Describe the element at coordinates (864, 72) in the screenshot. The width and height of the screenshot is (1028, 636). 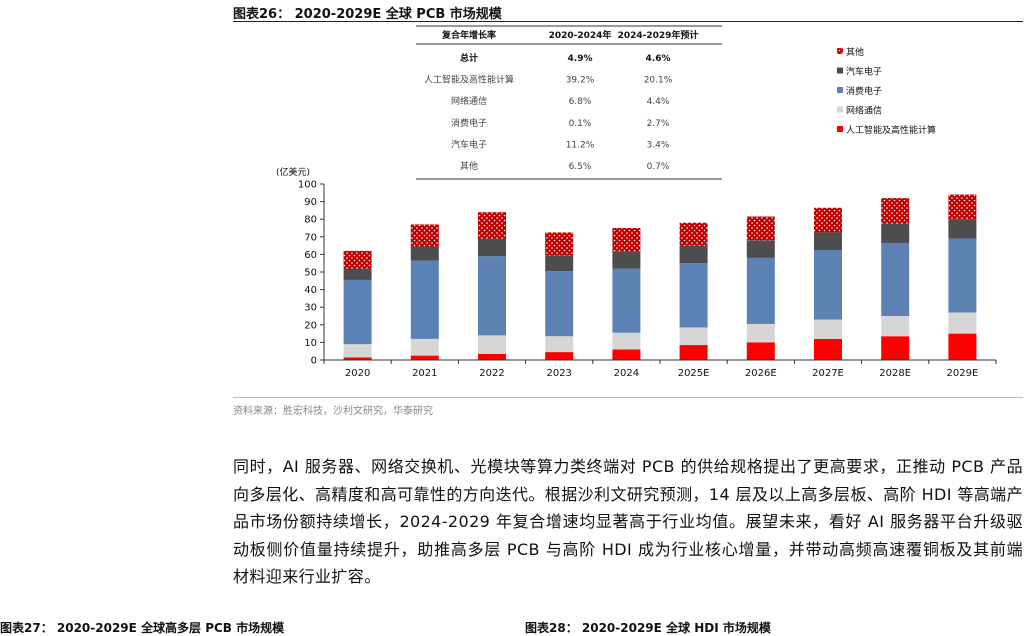
I see `legend-label-auto: 汽车电子` at that location.